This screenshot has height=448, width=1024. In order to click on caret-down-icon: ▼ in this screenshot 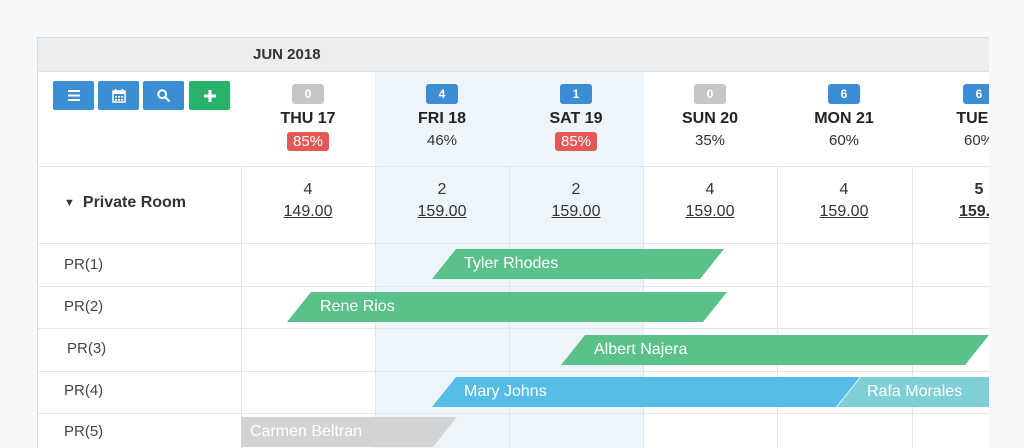, I will do `click(69, 203)`.